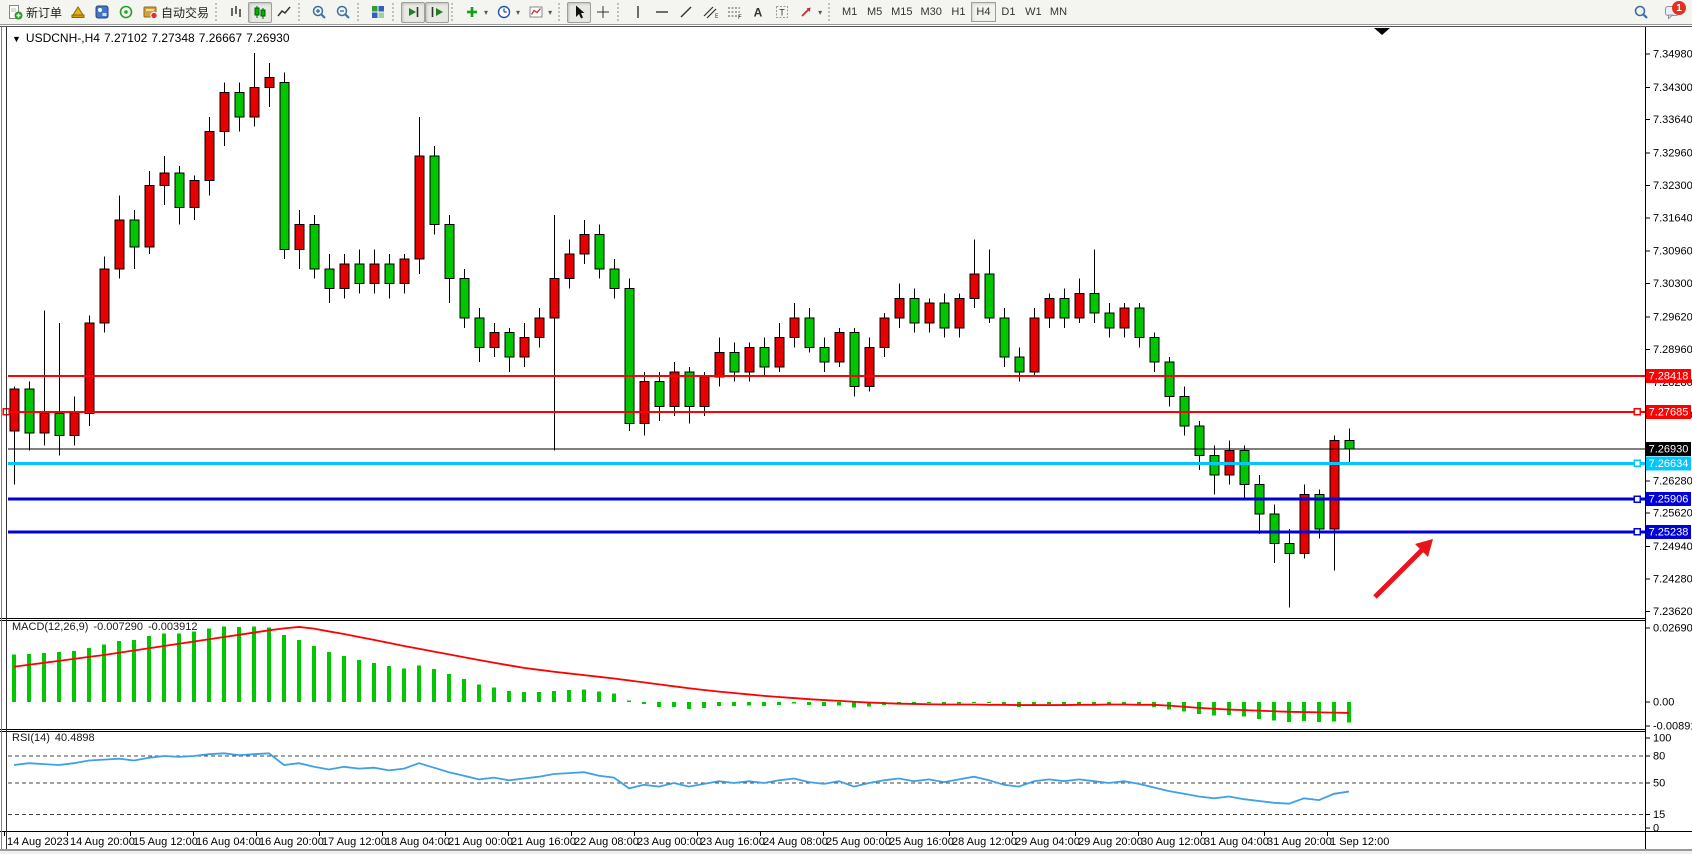 The height and width of the screenshot is (854, 1692). I want to click on chart-shift-button, so click(437, 12).